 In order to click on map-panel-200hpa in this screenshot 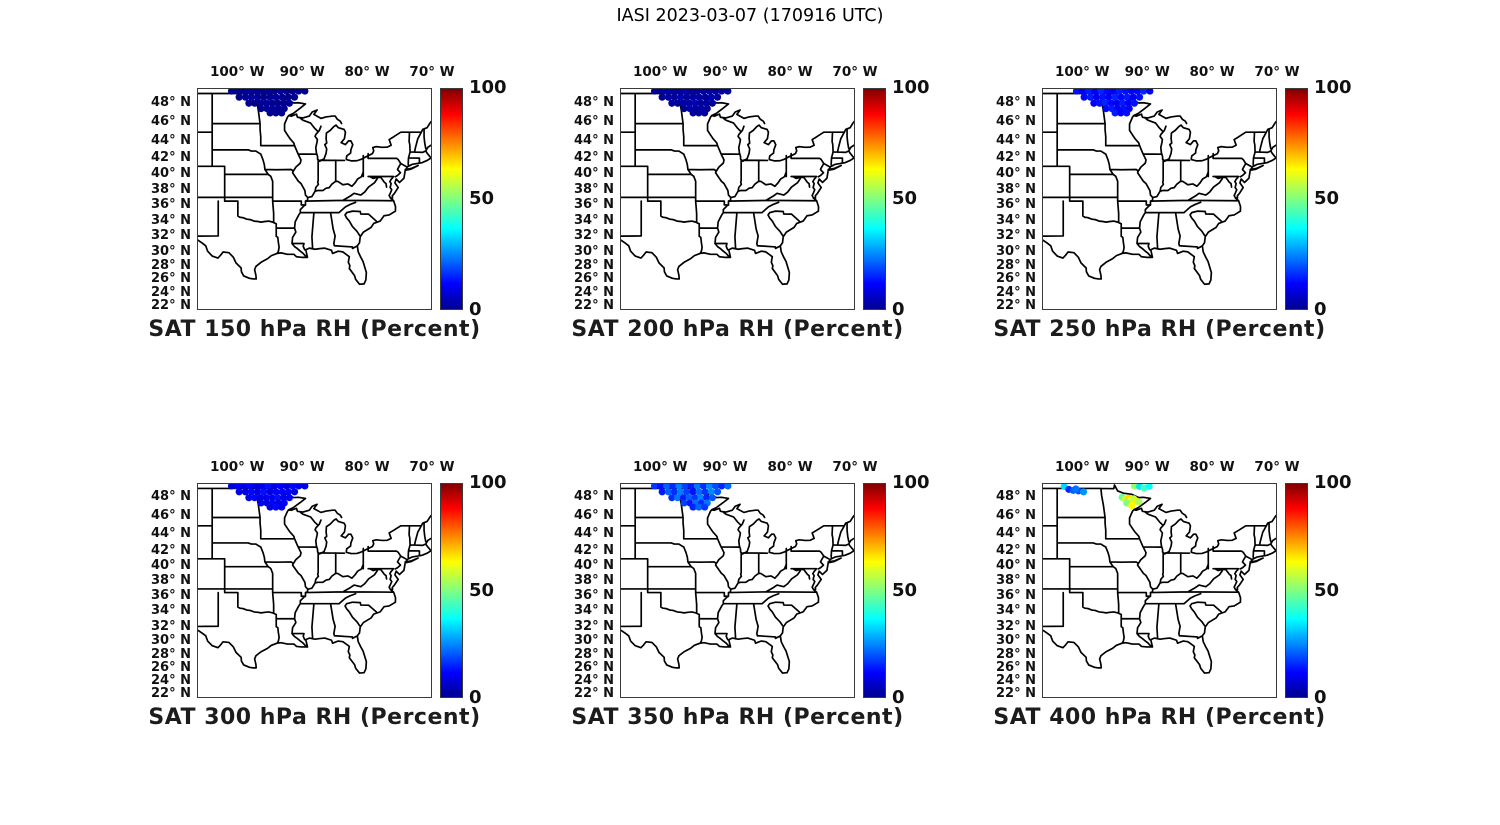, I will do `click(737, 199)`.